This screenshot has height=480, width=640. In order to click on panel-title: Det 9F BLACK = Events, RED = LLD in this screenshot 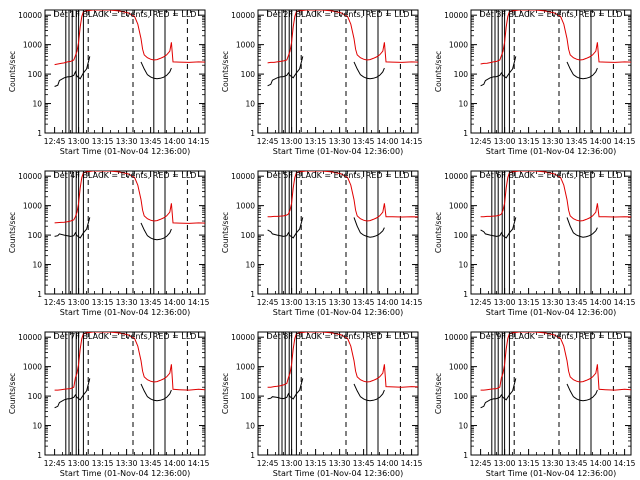, I will do `click(551, 336)`.